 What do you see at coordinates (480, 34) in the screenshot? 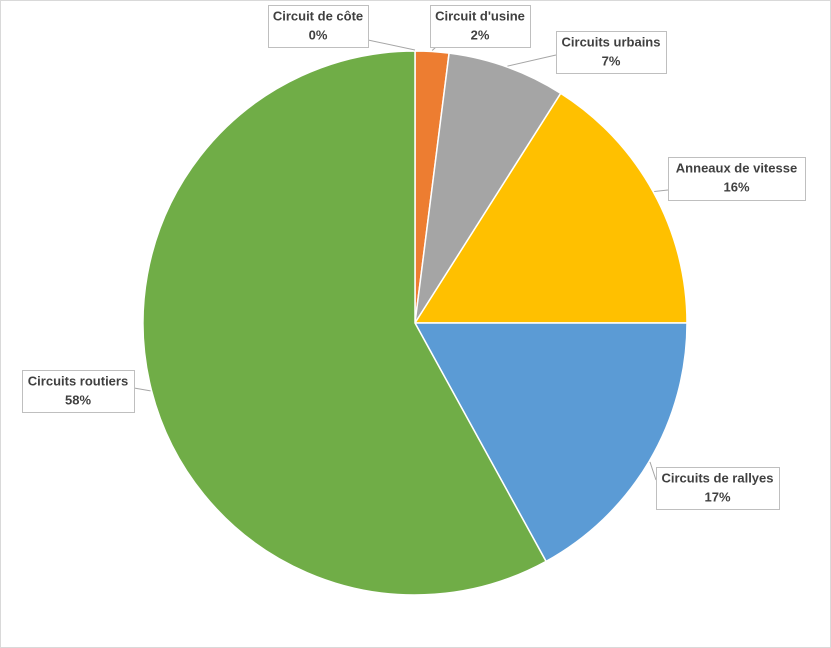
I see `value-label: 2%` at bounding box center [480, 34].